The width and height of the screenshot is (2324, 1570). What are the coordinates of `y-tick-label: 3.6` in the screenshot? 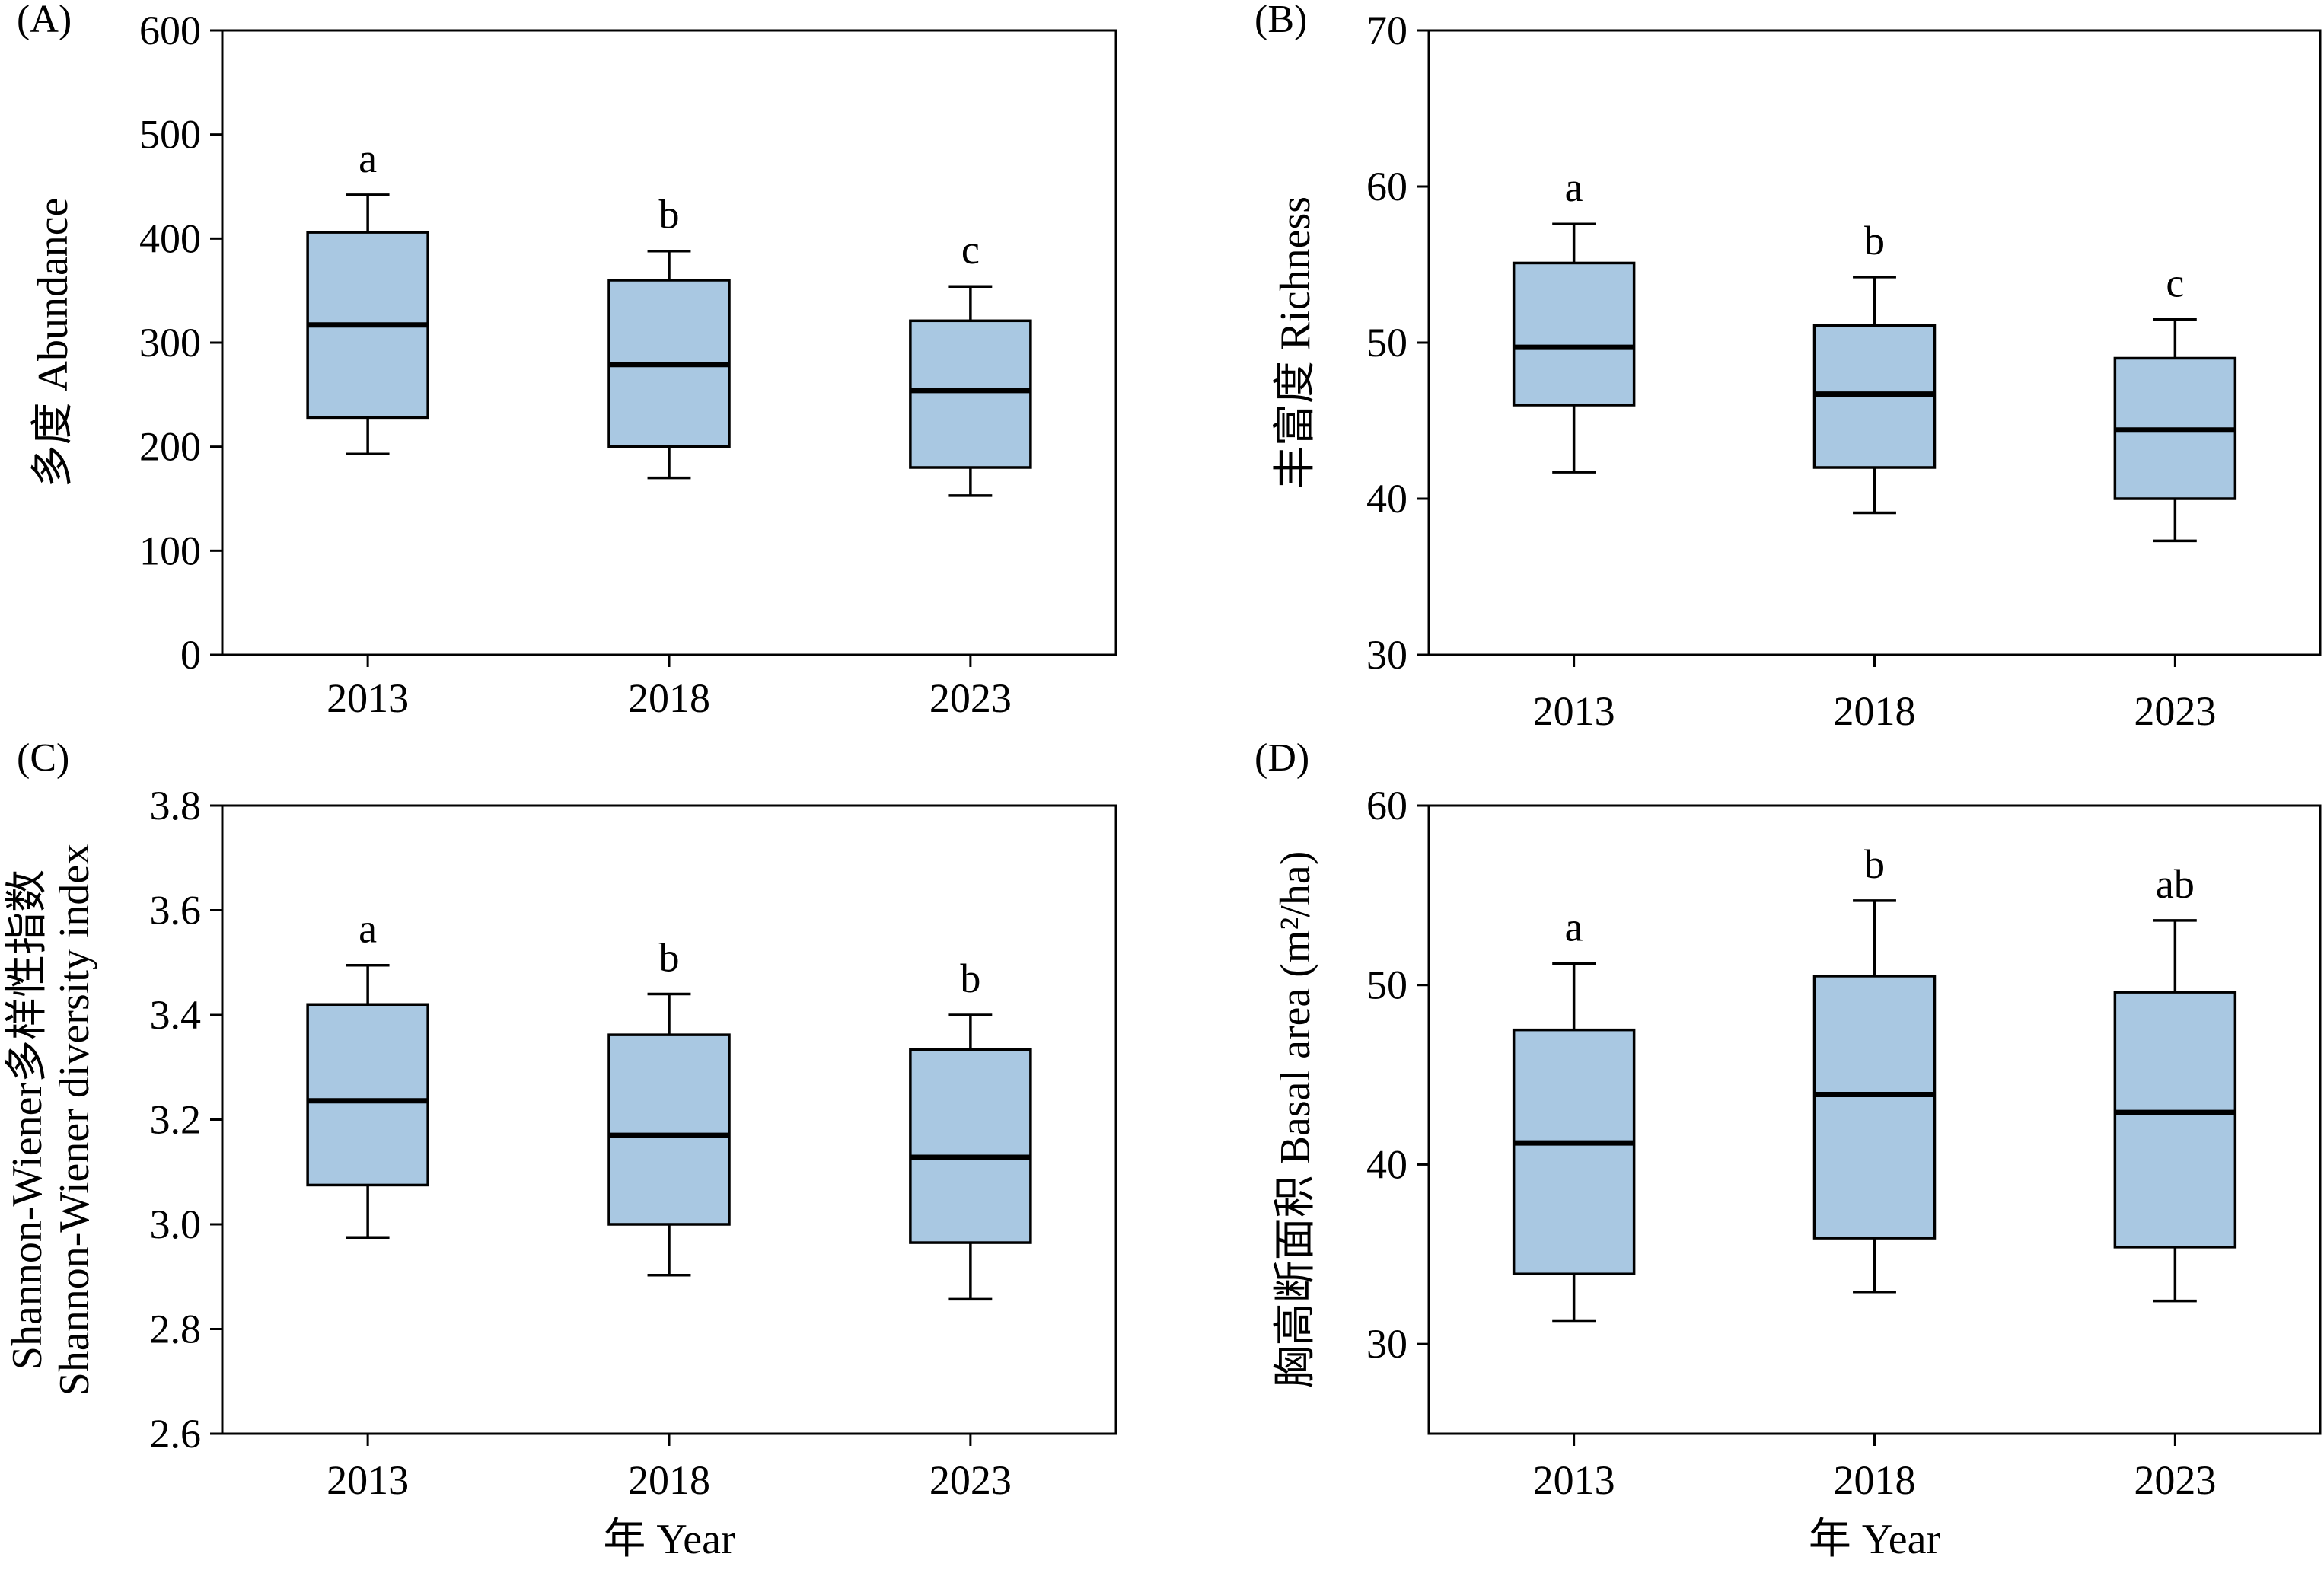 It's located at (176, 911).